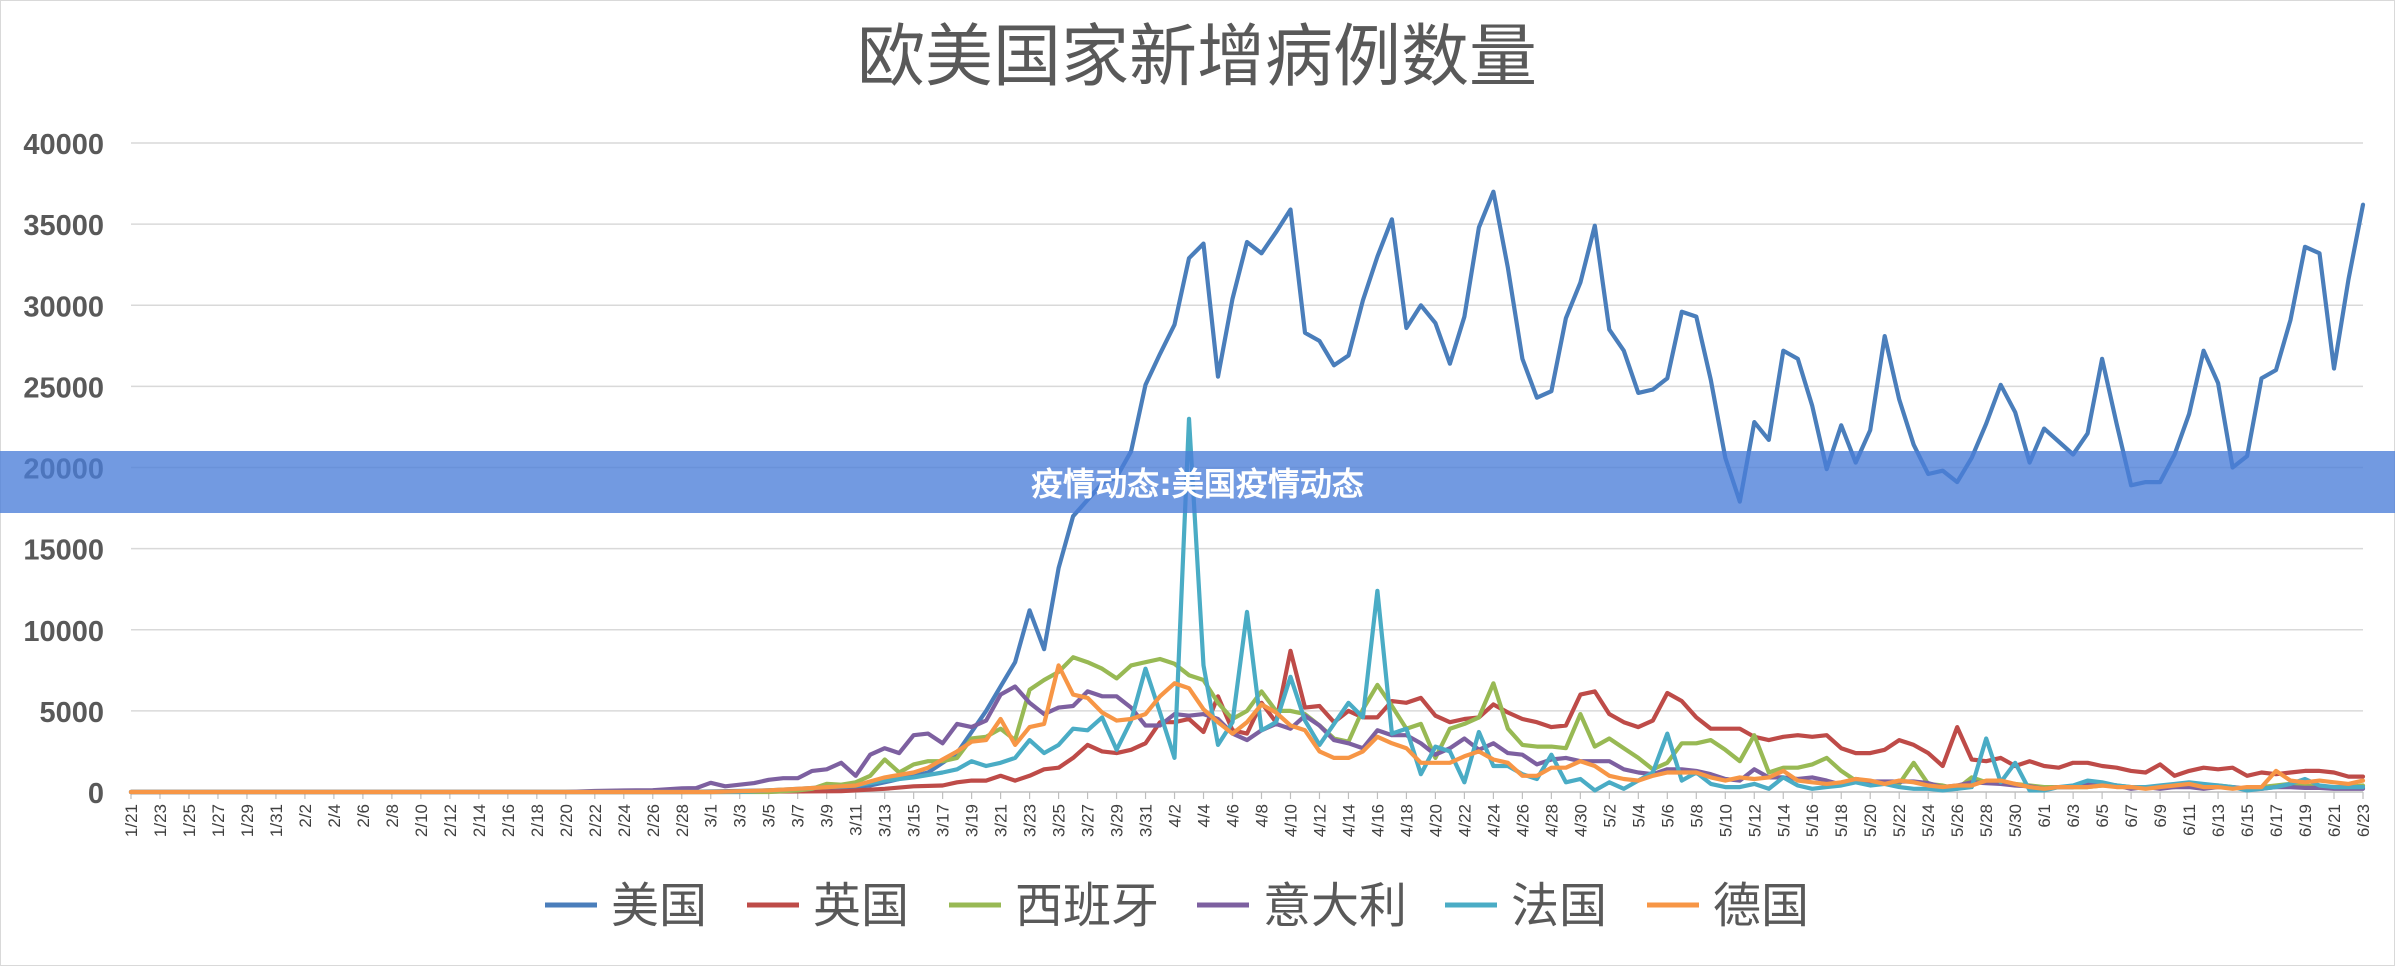  Describe the element at coordinates (943, 820) in the screenshot. I see `x-tick-label: 3/17` at that location.